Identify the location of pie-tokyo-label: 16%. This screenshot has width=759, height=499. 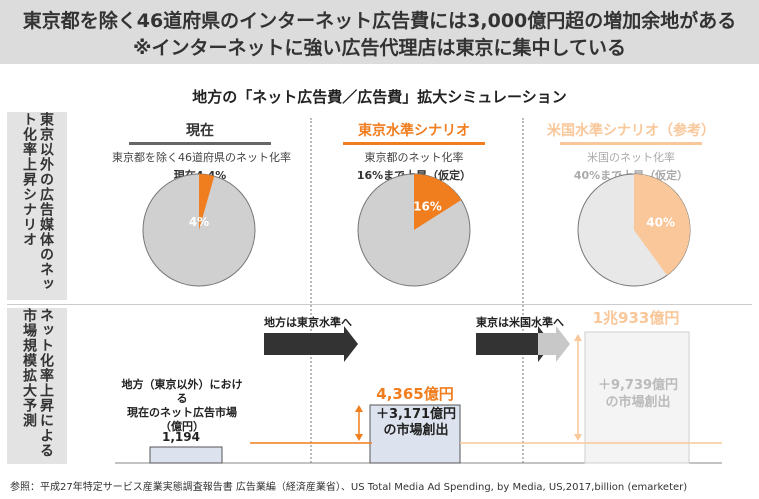
(427, 206).